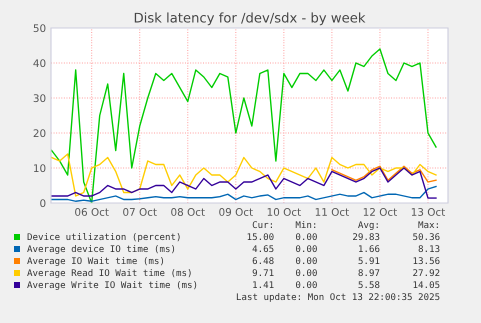  I want to click on legend-label: Average device IO time (ms), so click(100, 249).